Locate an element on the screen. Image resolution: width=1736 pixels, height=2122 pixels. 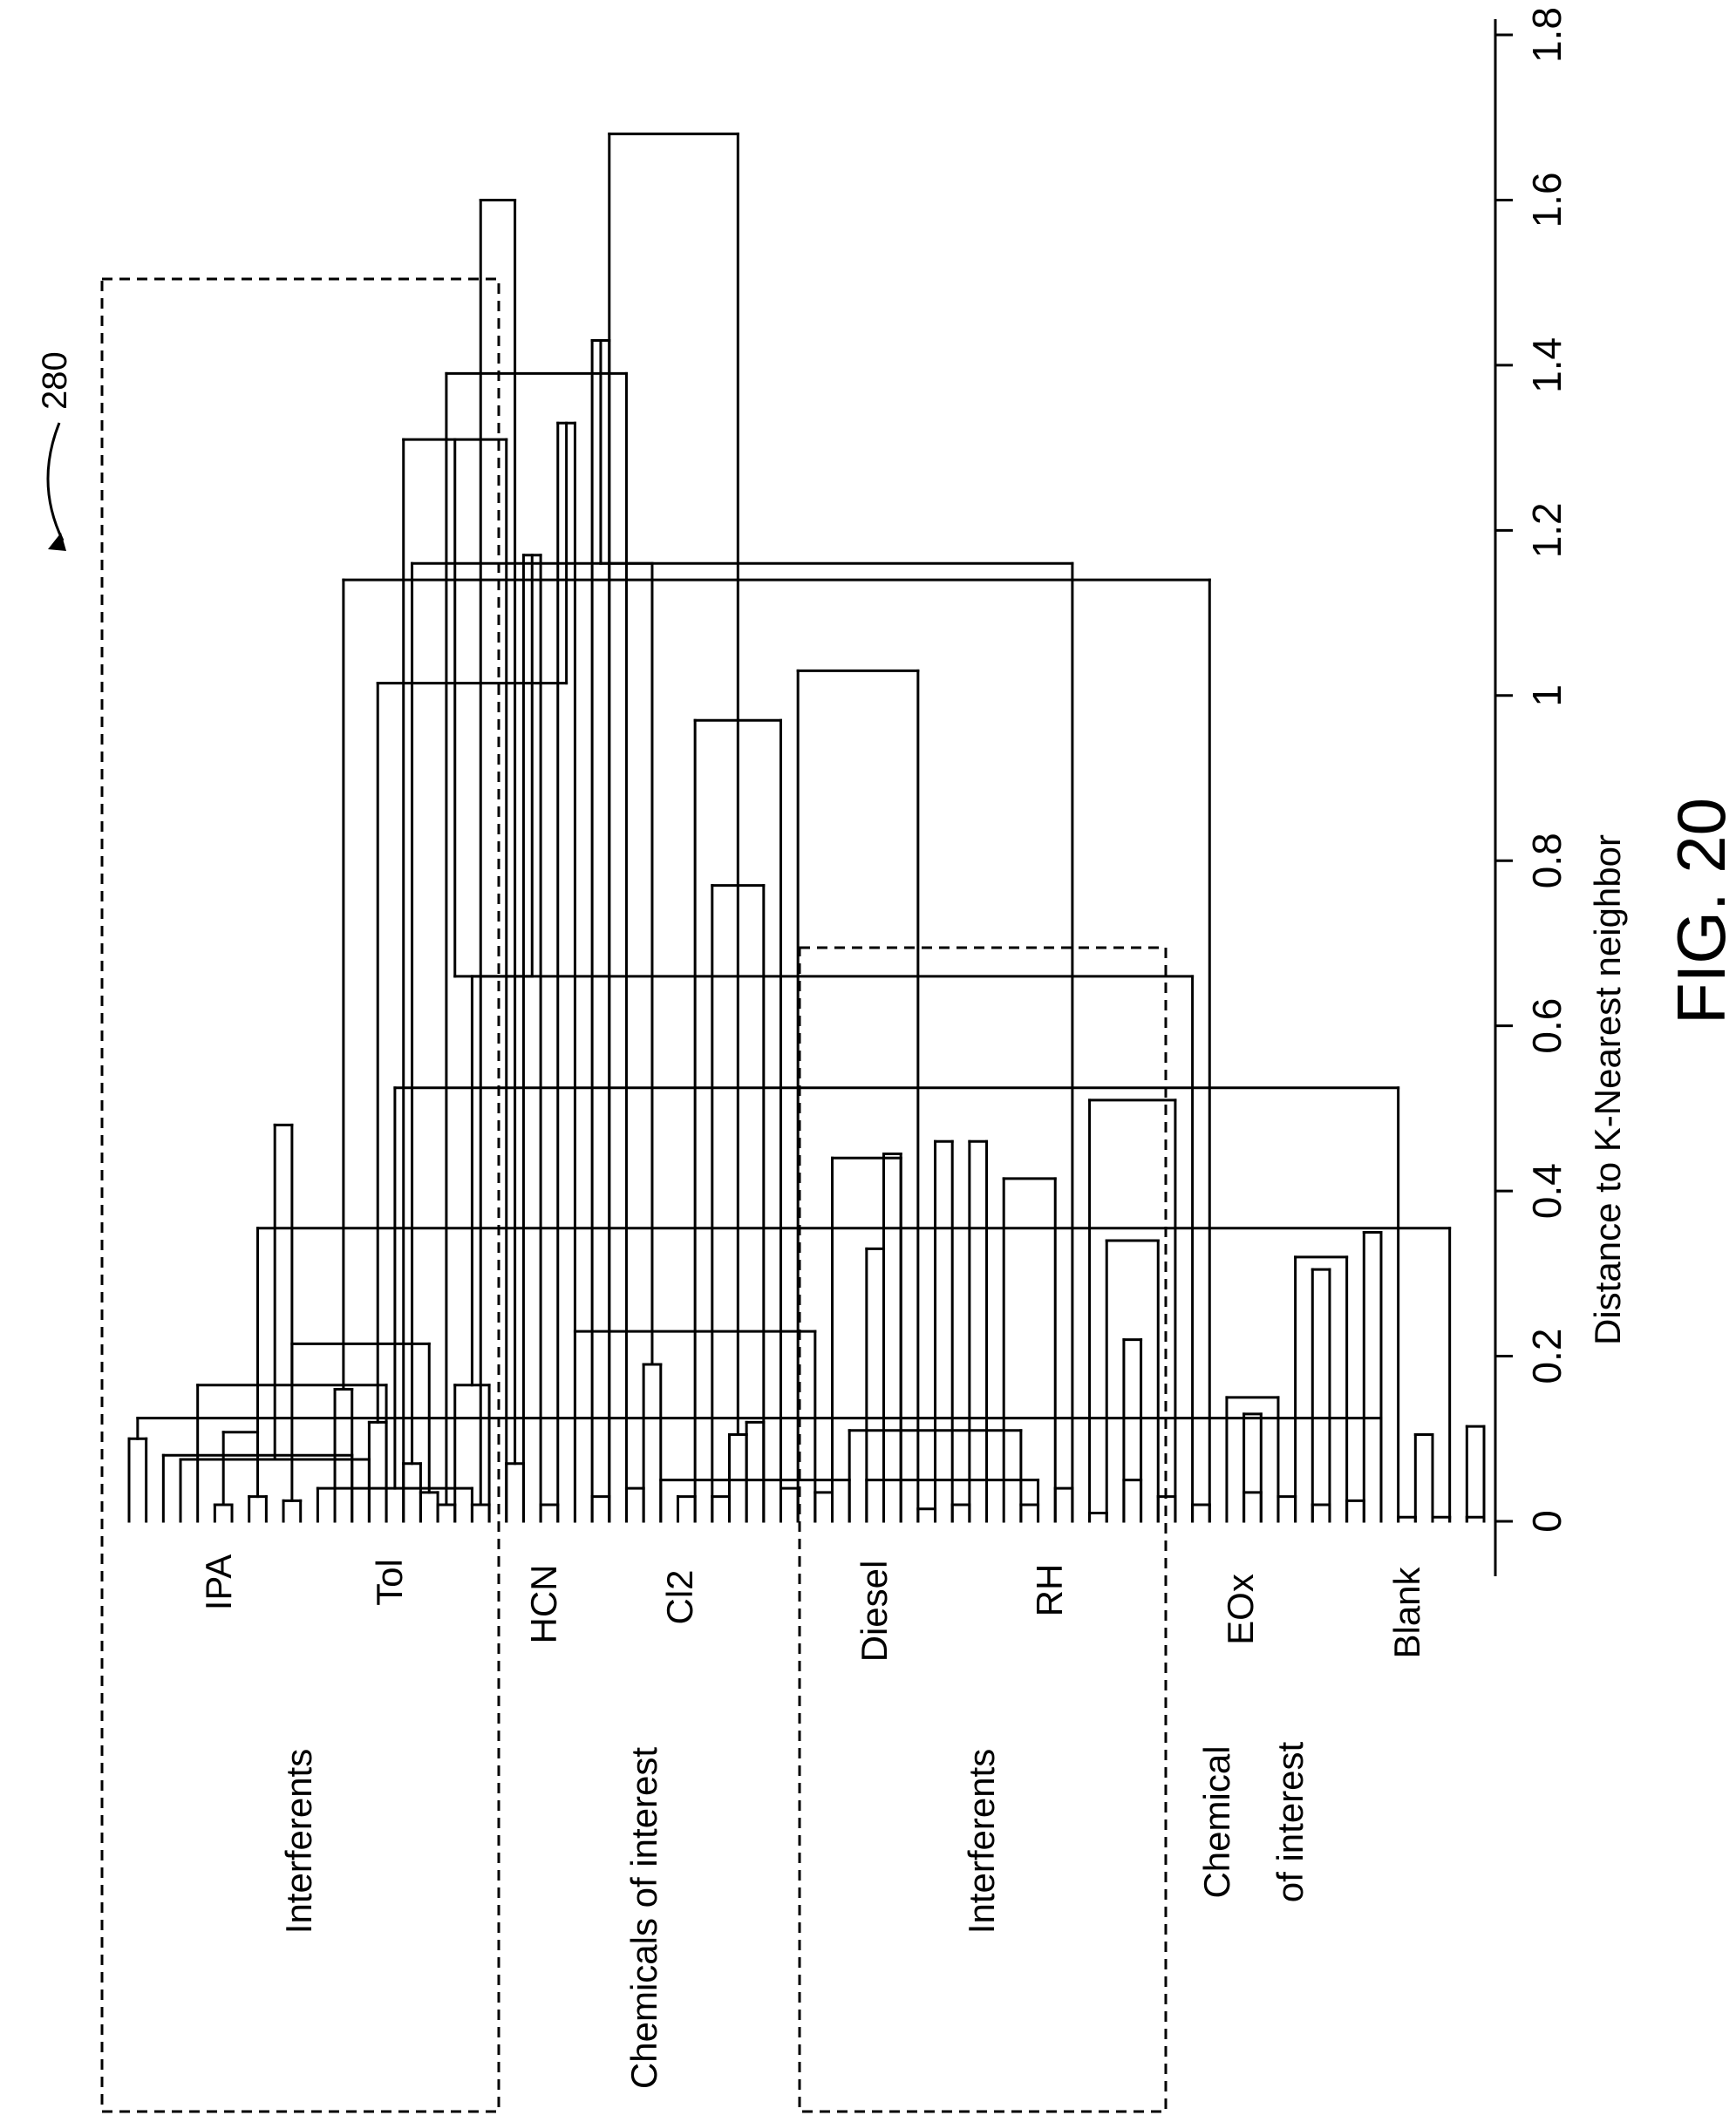
class-label-hcn: HCN is located at coordinates (544, 1604).